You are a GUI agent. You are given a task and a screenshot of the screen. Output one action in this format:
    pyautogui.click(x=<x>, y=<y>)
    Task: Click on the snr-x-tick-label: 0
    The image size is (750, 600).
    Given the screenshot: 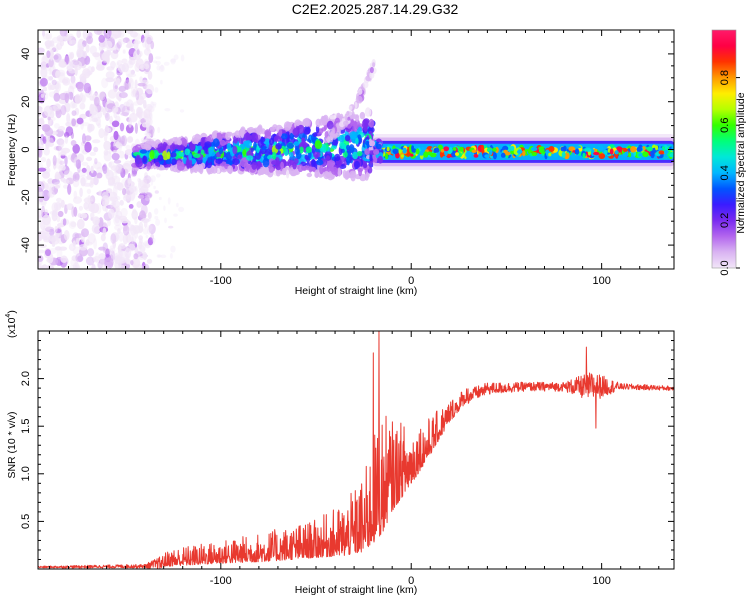 What is the action you would take?
    pyautogui.click(x=411, y=581)
    